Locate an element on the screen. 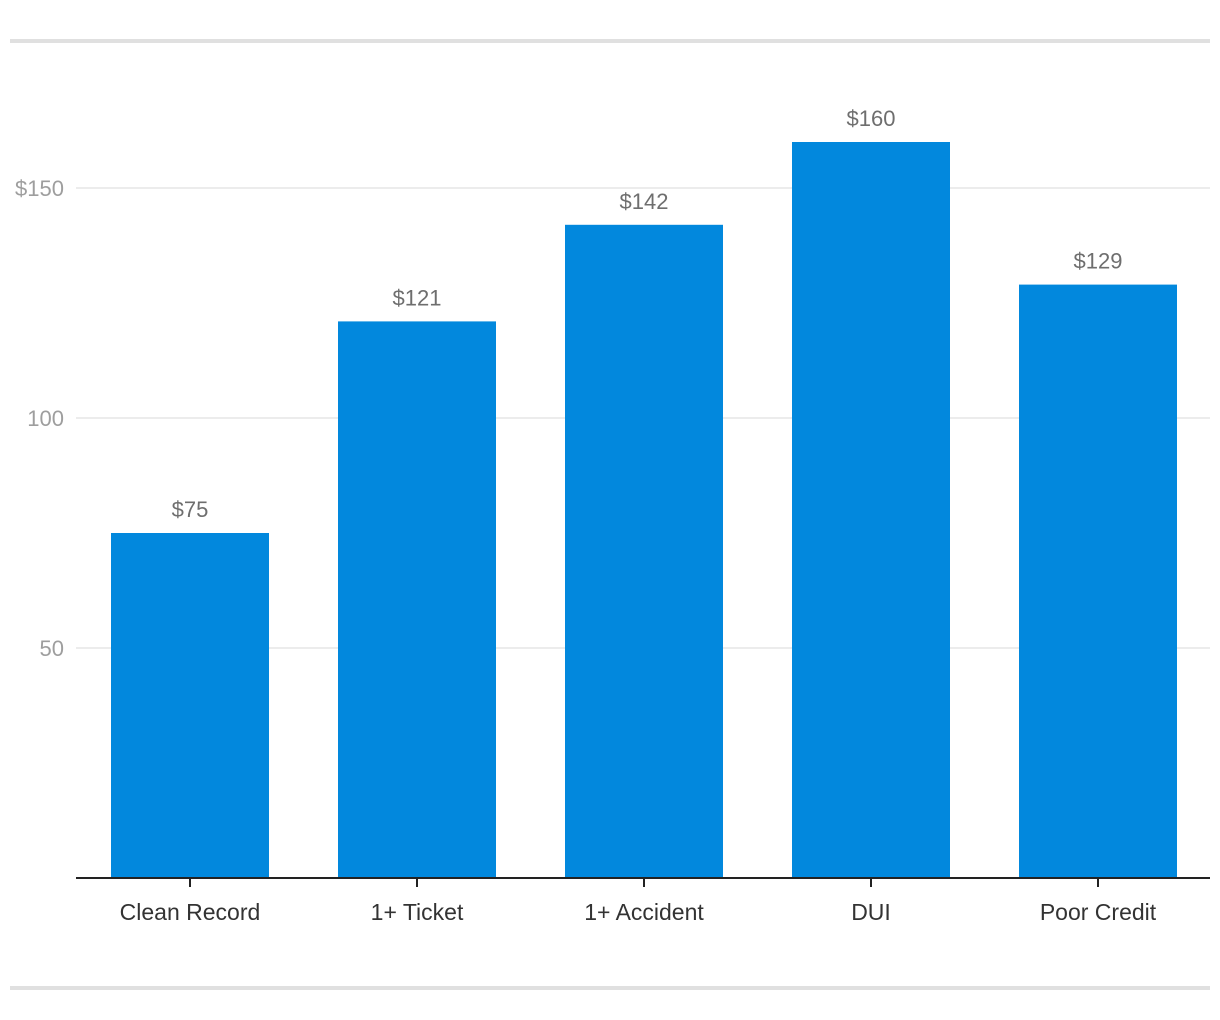 This screenshot has height=1020, width=1220. x-axis is located at coordinates (643, 882).